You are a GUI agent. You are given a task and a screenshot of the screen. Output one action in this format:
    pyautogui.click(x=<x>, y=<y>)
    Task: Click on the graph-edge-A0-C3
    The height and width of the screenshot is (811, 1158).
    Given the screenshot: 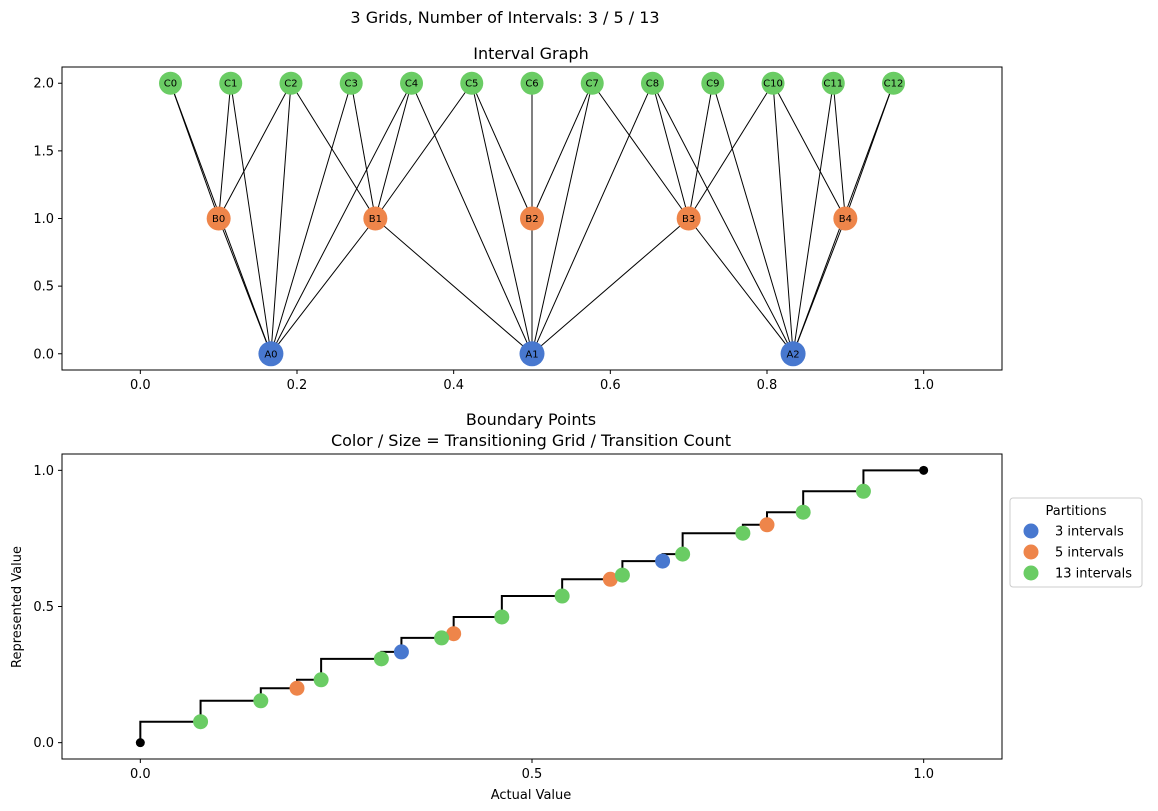 What is the action you would take?
    pyautogui.click(x=311, y=218)
    